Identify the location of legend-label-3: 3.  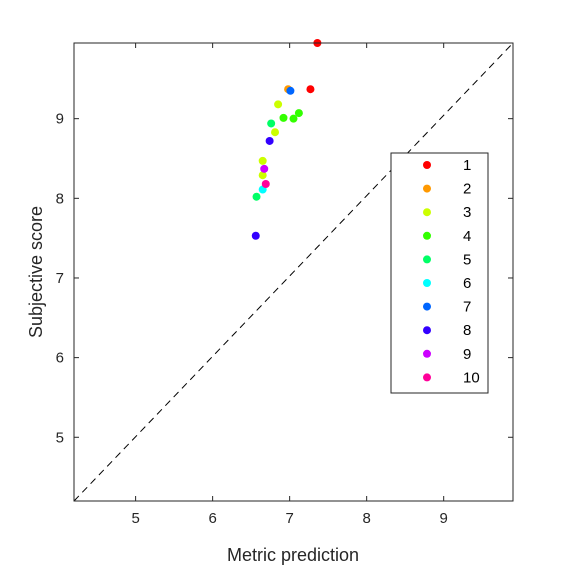
(467, 212).